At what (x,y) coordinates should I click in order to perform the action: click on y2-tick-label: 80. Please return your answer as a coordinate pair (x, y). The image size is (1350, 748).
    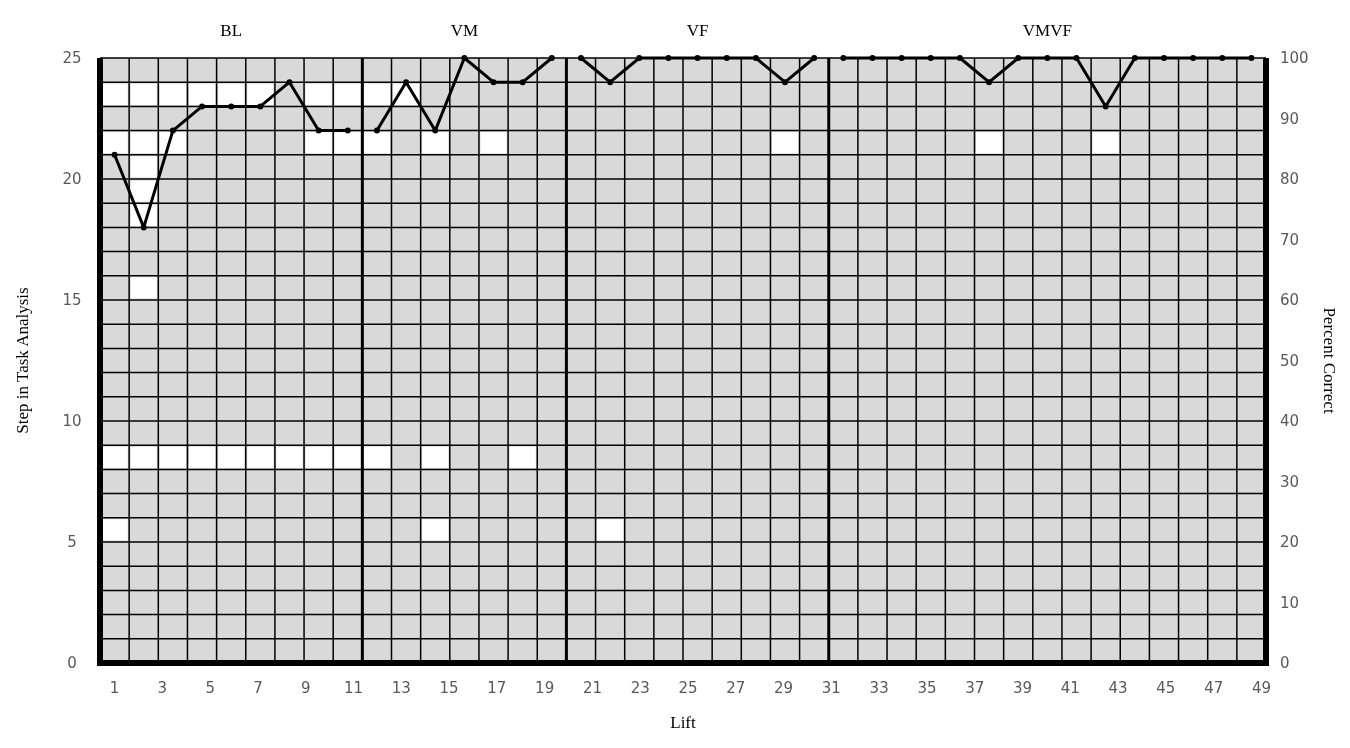
    Looking at the image, I should click on (1290, 179).